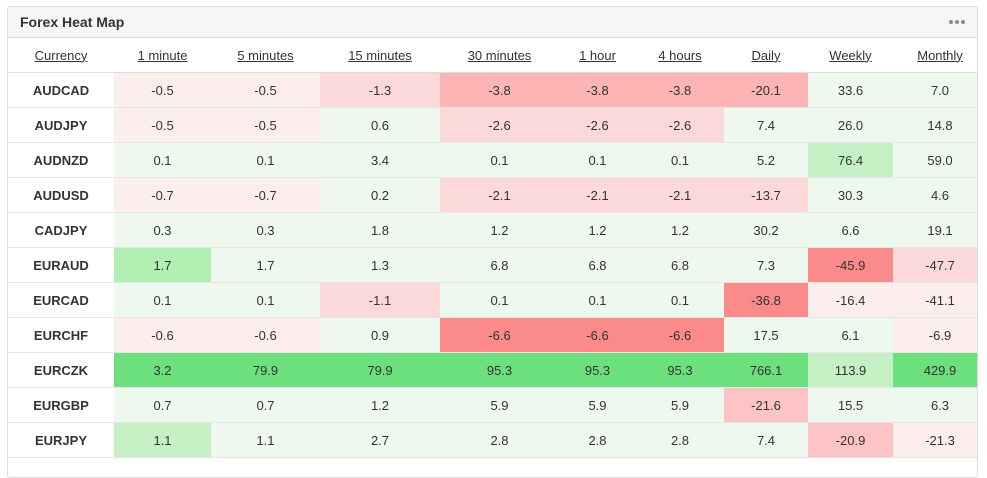 This screenshot has width=987, height=478. I want to click on column-header-1-minute: 1 minute, so click(162, 55).